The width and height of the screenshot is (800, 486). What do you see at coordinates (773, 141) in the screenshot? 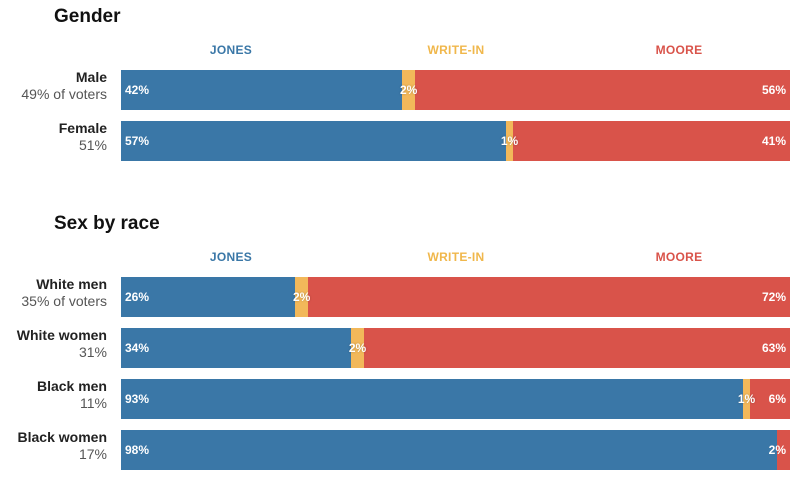
I see `data-label-moore: 41%` at bounding box center [773, 141].